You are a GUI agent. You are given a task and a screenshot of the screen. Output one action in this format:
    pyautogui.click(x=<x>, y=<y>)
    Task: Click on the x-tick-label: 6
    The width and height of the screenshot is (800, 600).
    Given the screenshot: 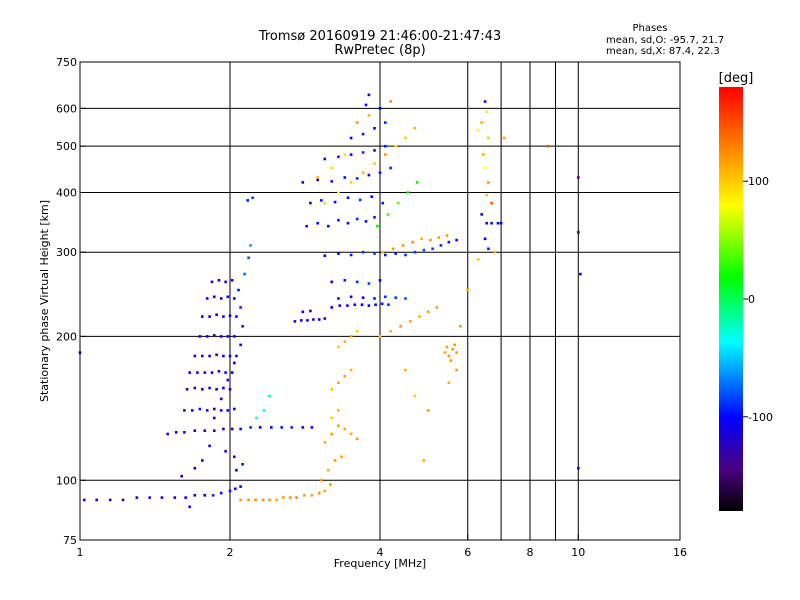 What is the action you would take?
    pyautogui.click(x=467, y=552)
    